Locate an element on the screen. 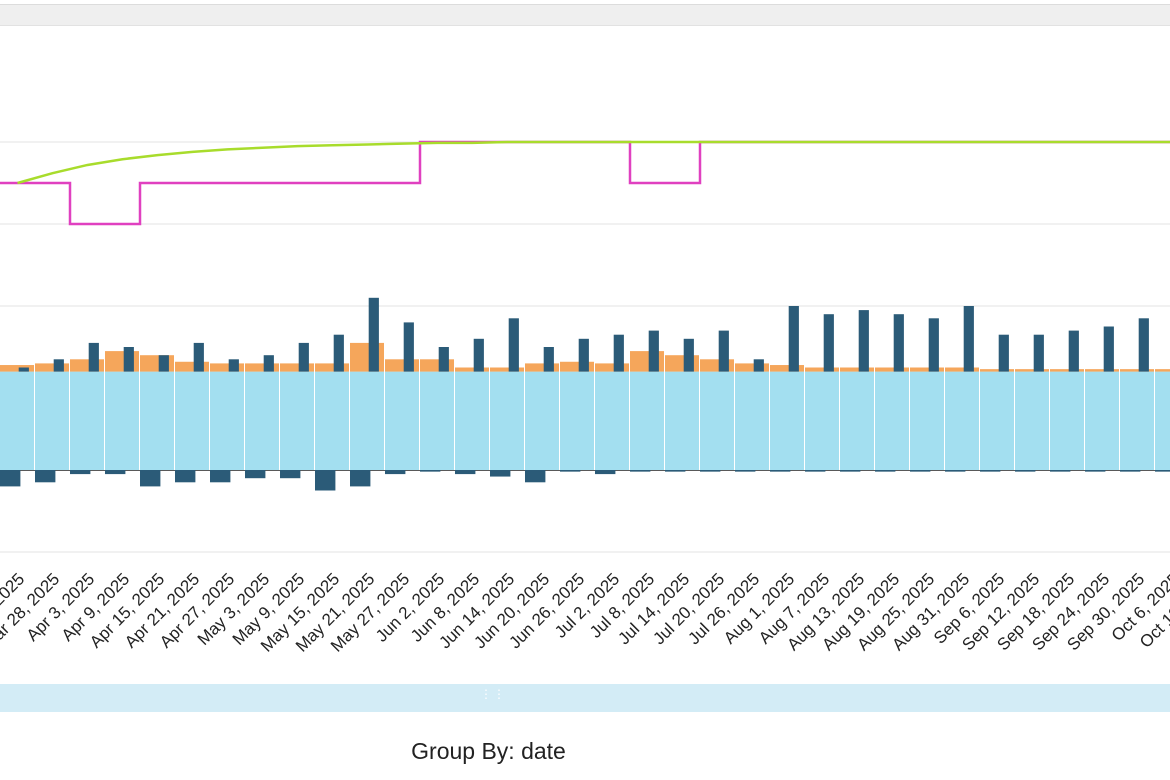 The height and width of the screenshot is (780, 1170). horizontal-scrollbar: ⋮⋮ is located at coordinates (585, 698).